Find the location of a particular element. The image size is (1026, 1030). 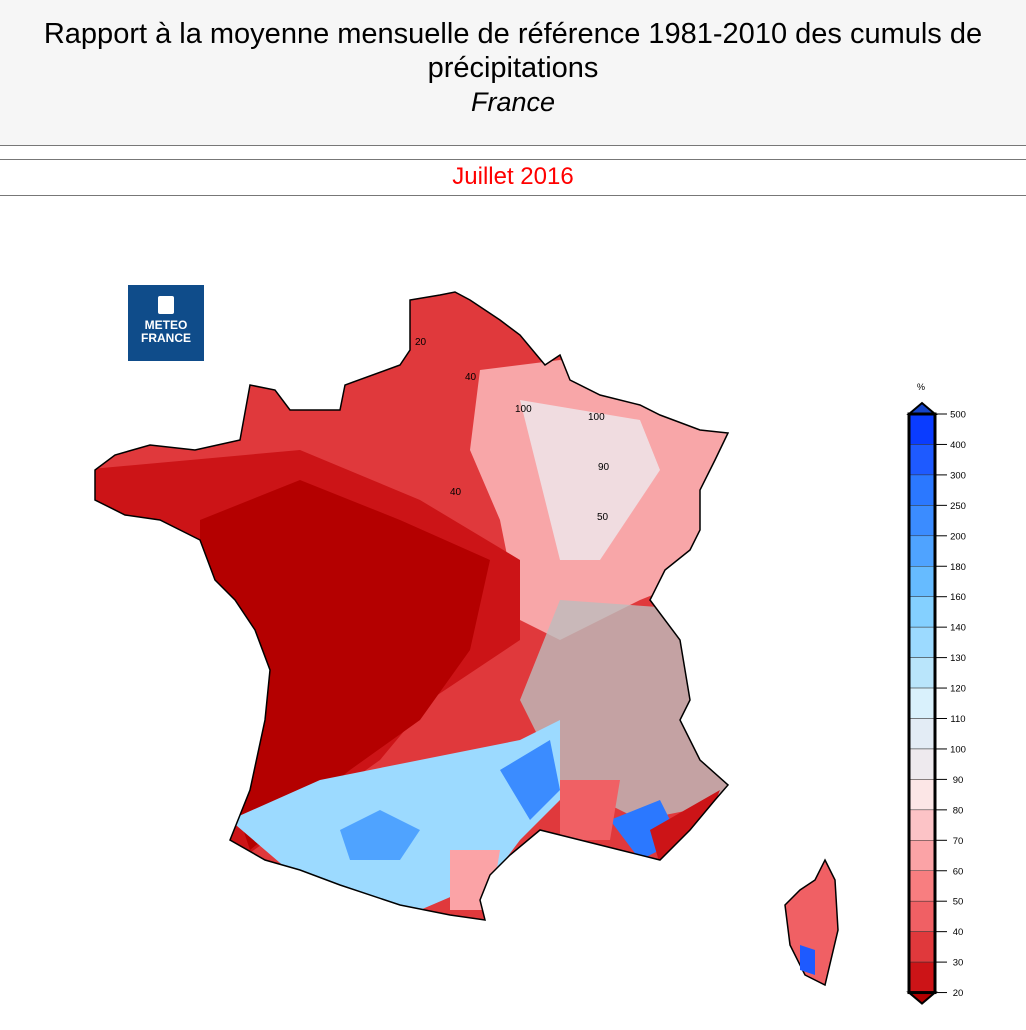

legend-over-arrow is located at coordinates (922, 408).